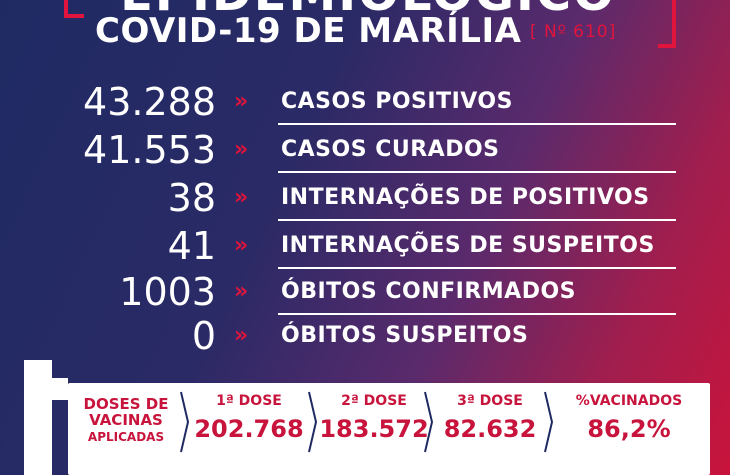 The width and height of the screenshot is (730, 475). Describe the element at coordinates (249, 429) in the screenshot. I see `dose1-value: 202.768` at that location.